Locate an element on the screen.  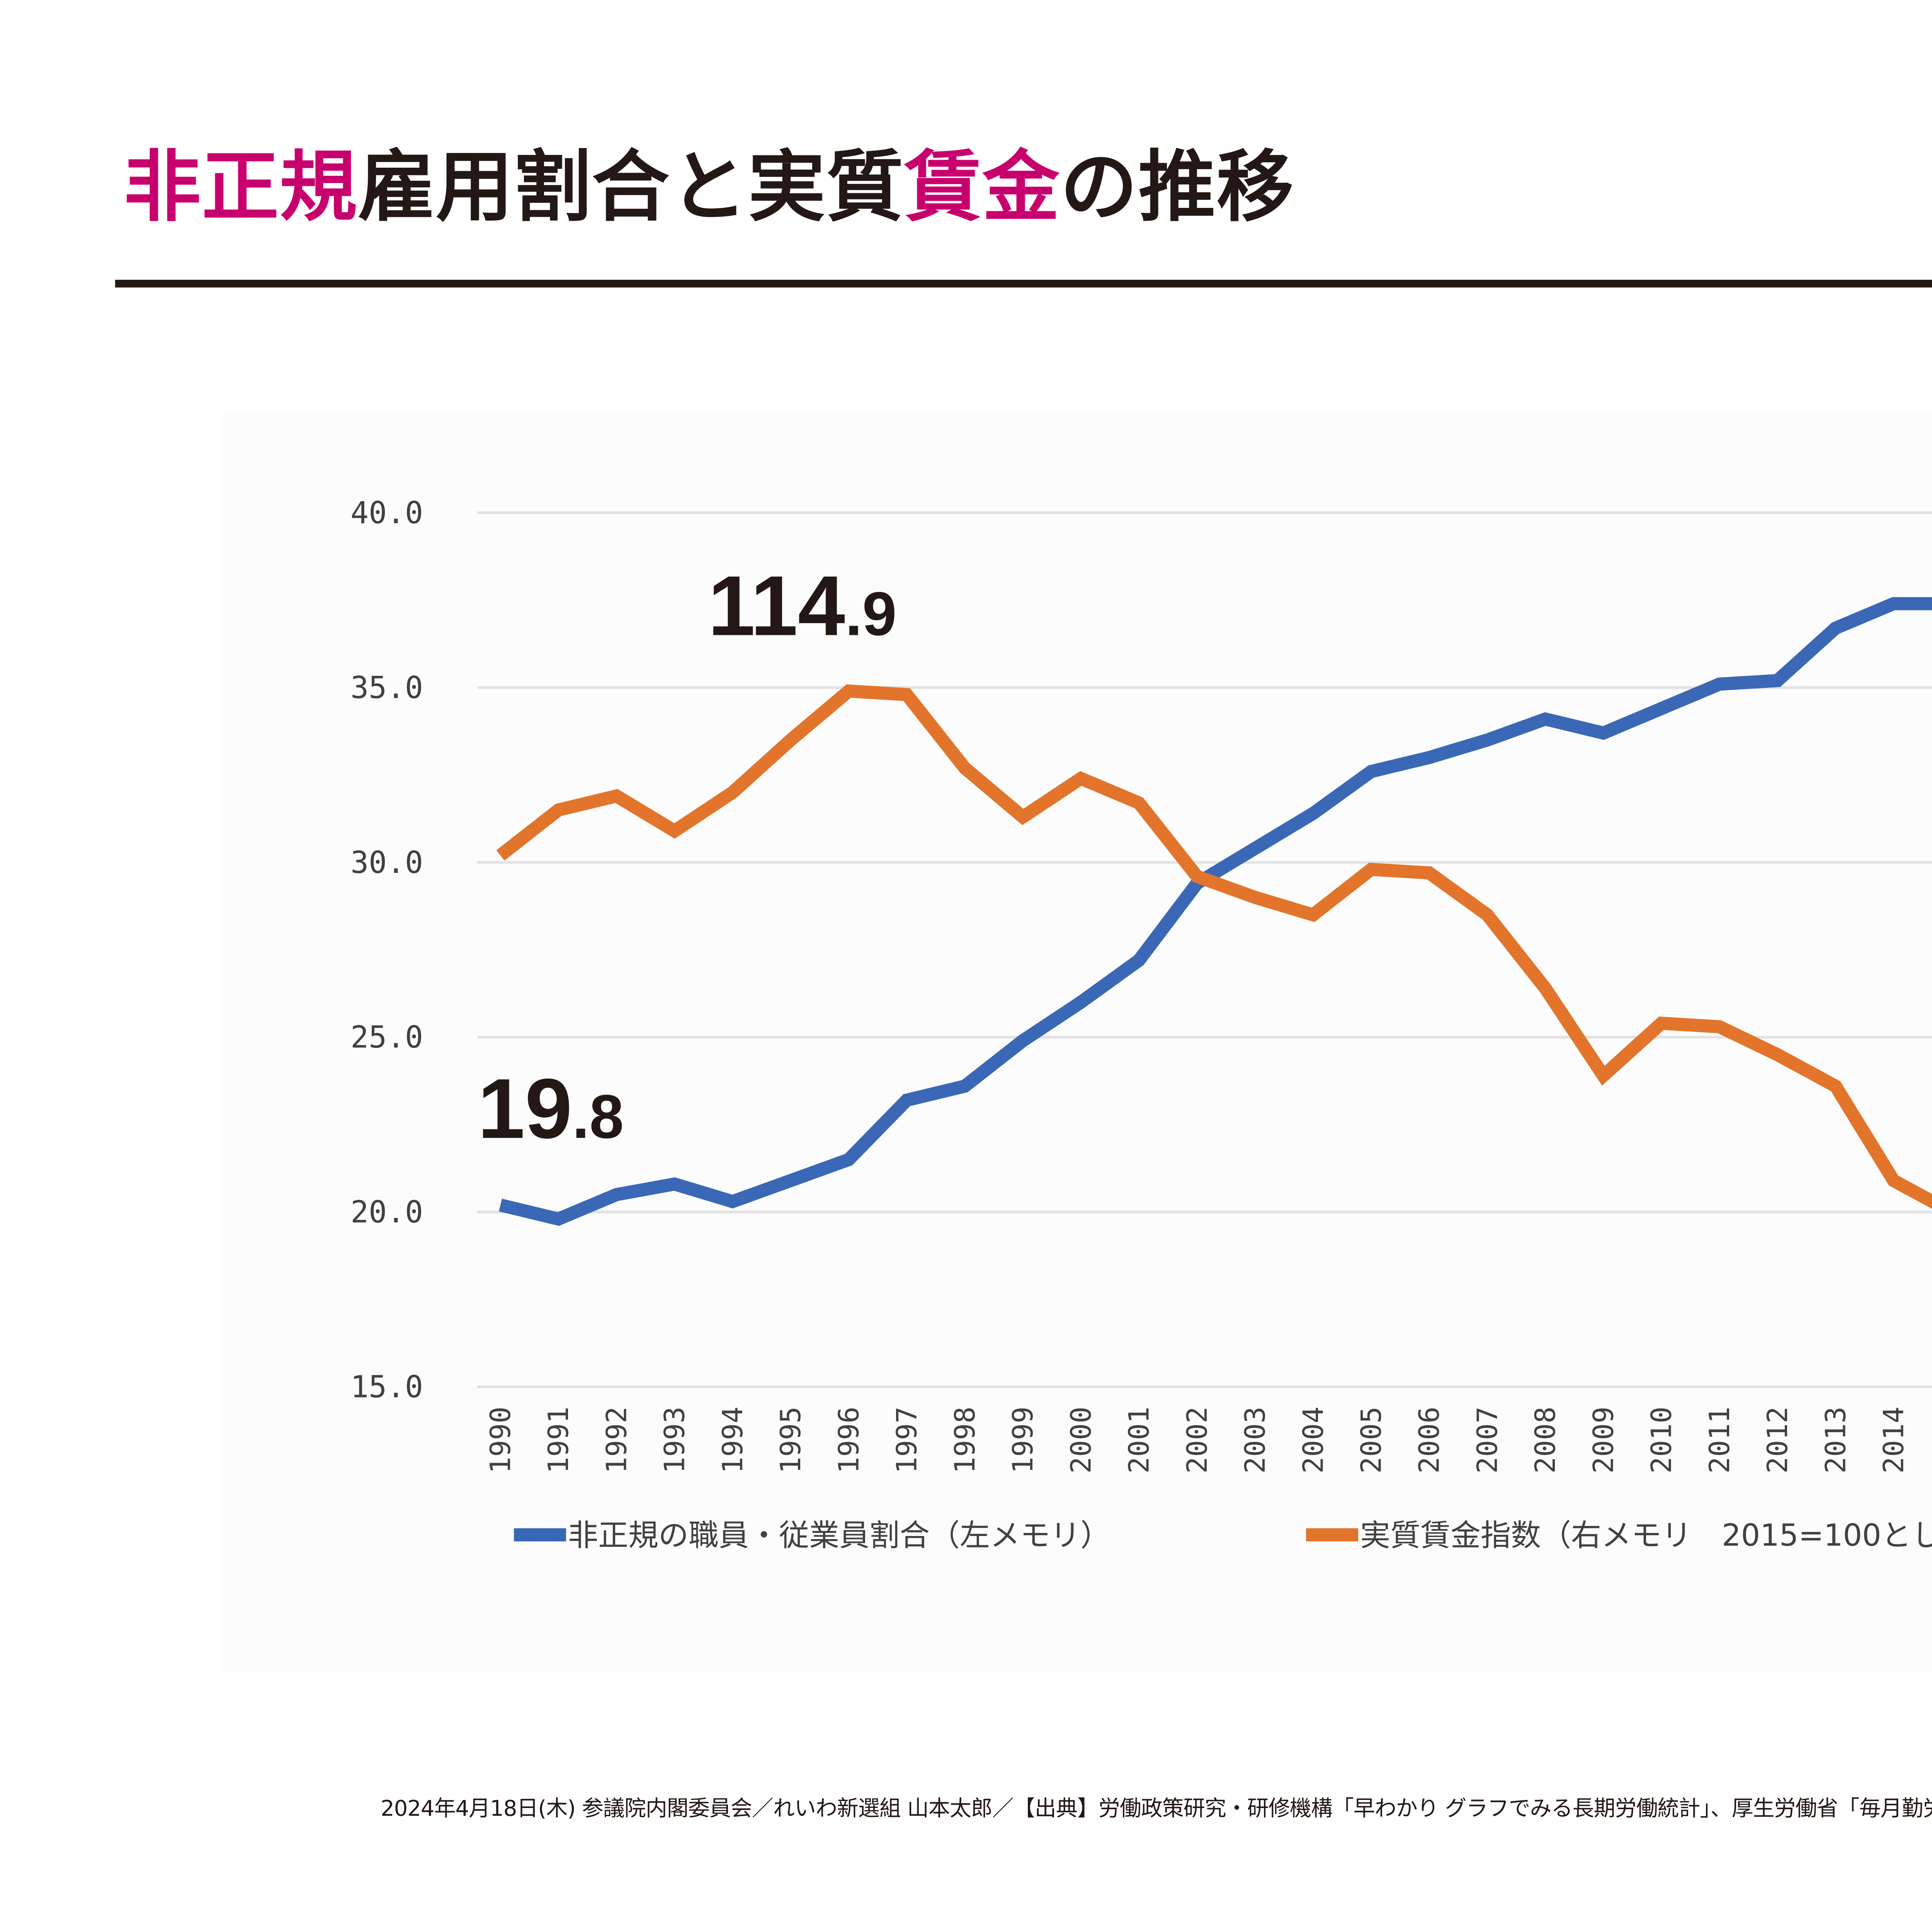
data-label-decimal: .8 is located at coordinates (598, 1117).